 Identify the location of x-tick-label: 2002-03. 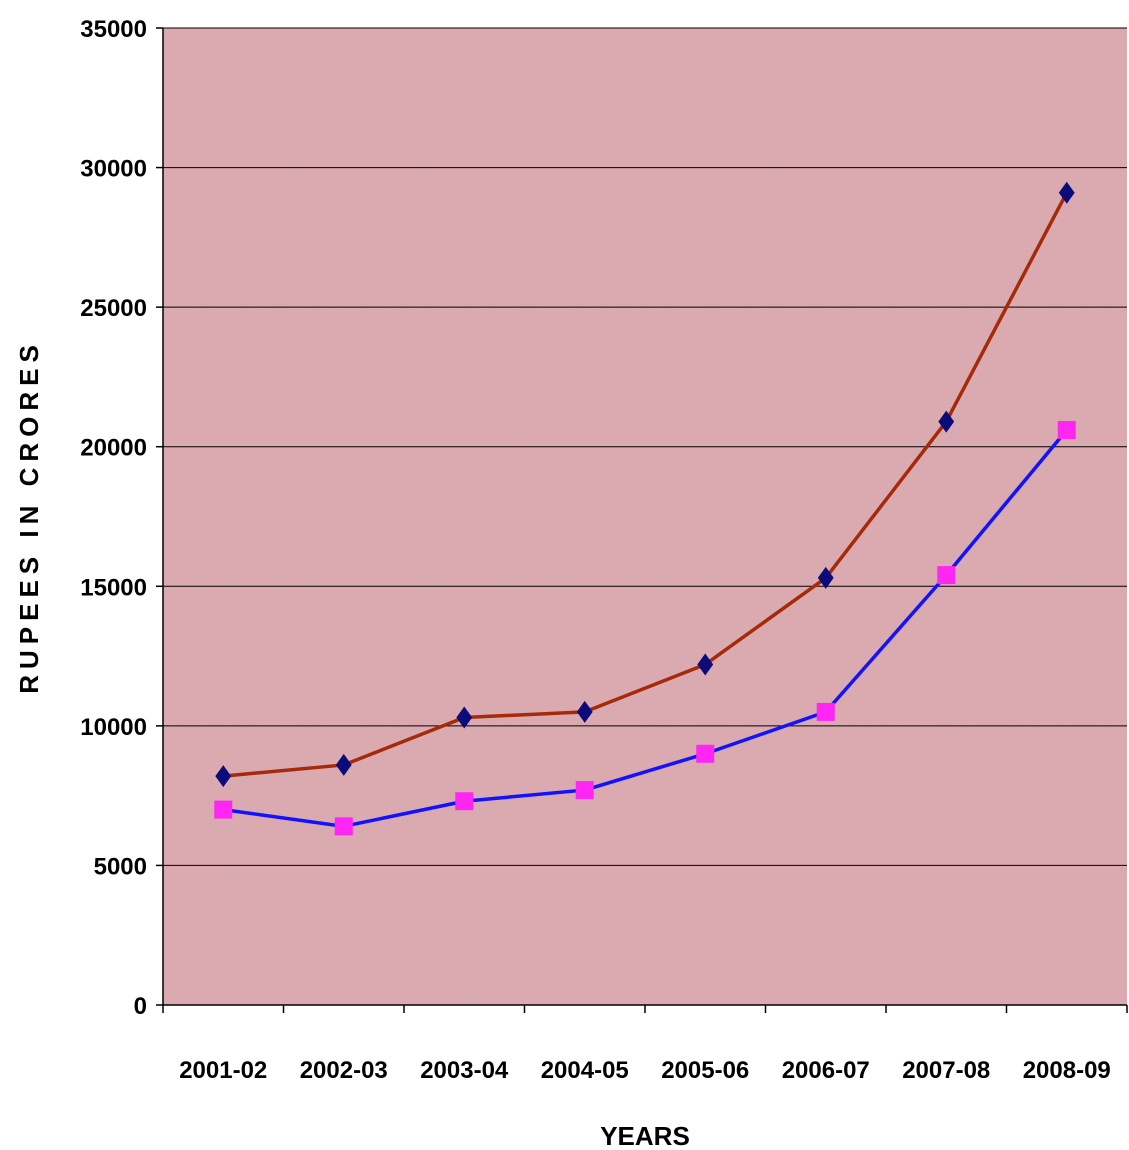
(344, 1070).